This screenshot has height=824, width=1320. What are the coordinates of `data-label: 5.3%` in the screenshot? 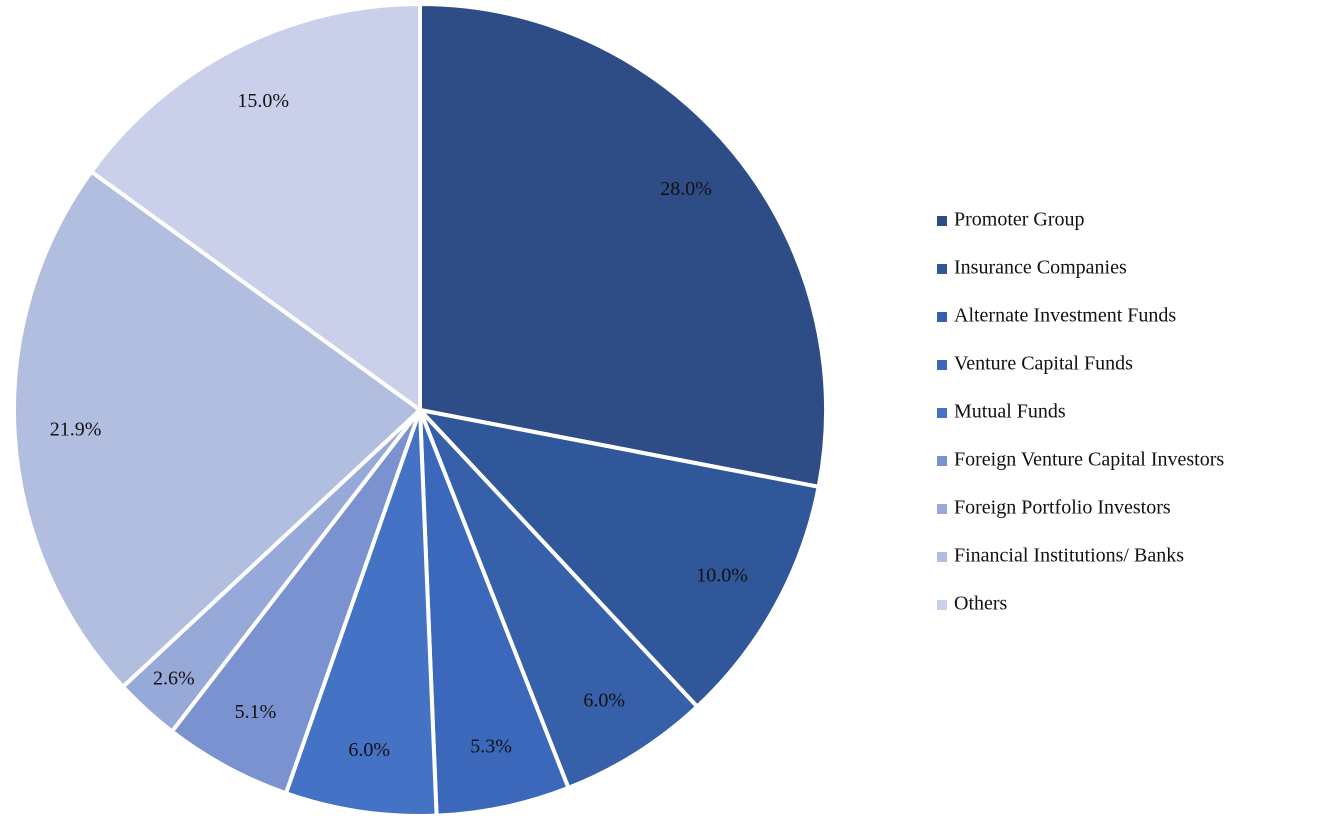 It's located at (491, 746).